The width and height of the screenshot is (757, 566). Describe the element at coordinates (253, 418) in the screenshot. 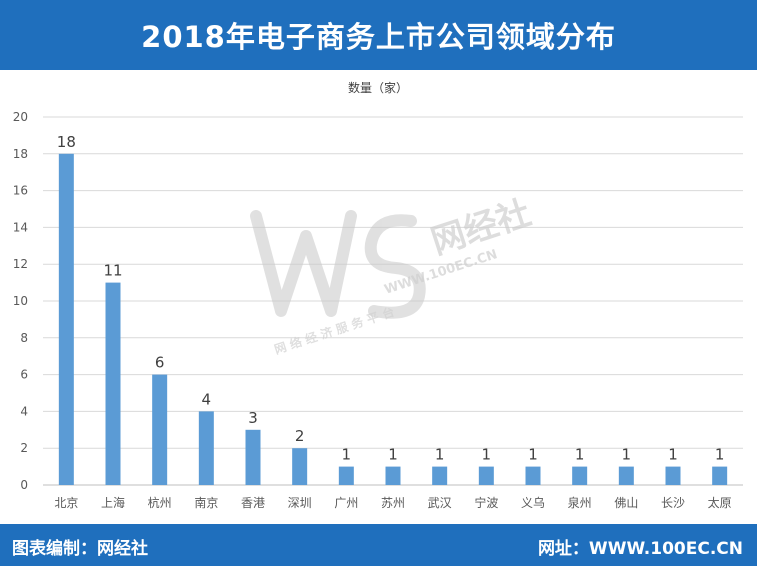

I see `data-label: 3` at that location.